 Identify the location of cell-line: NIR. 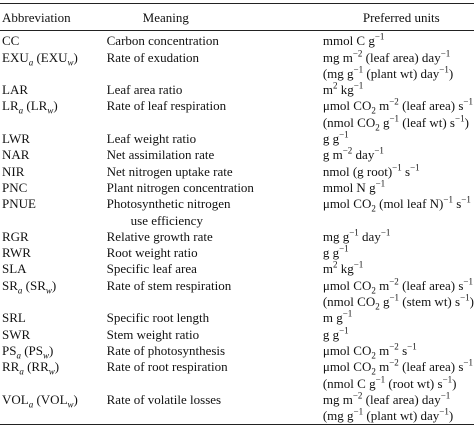
(54, 172).